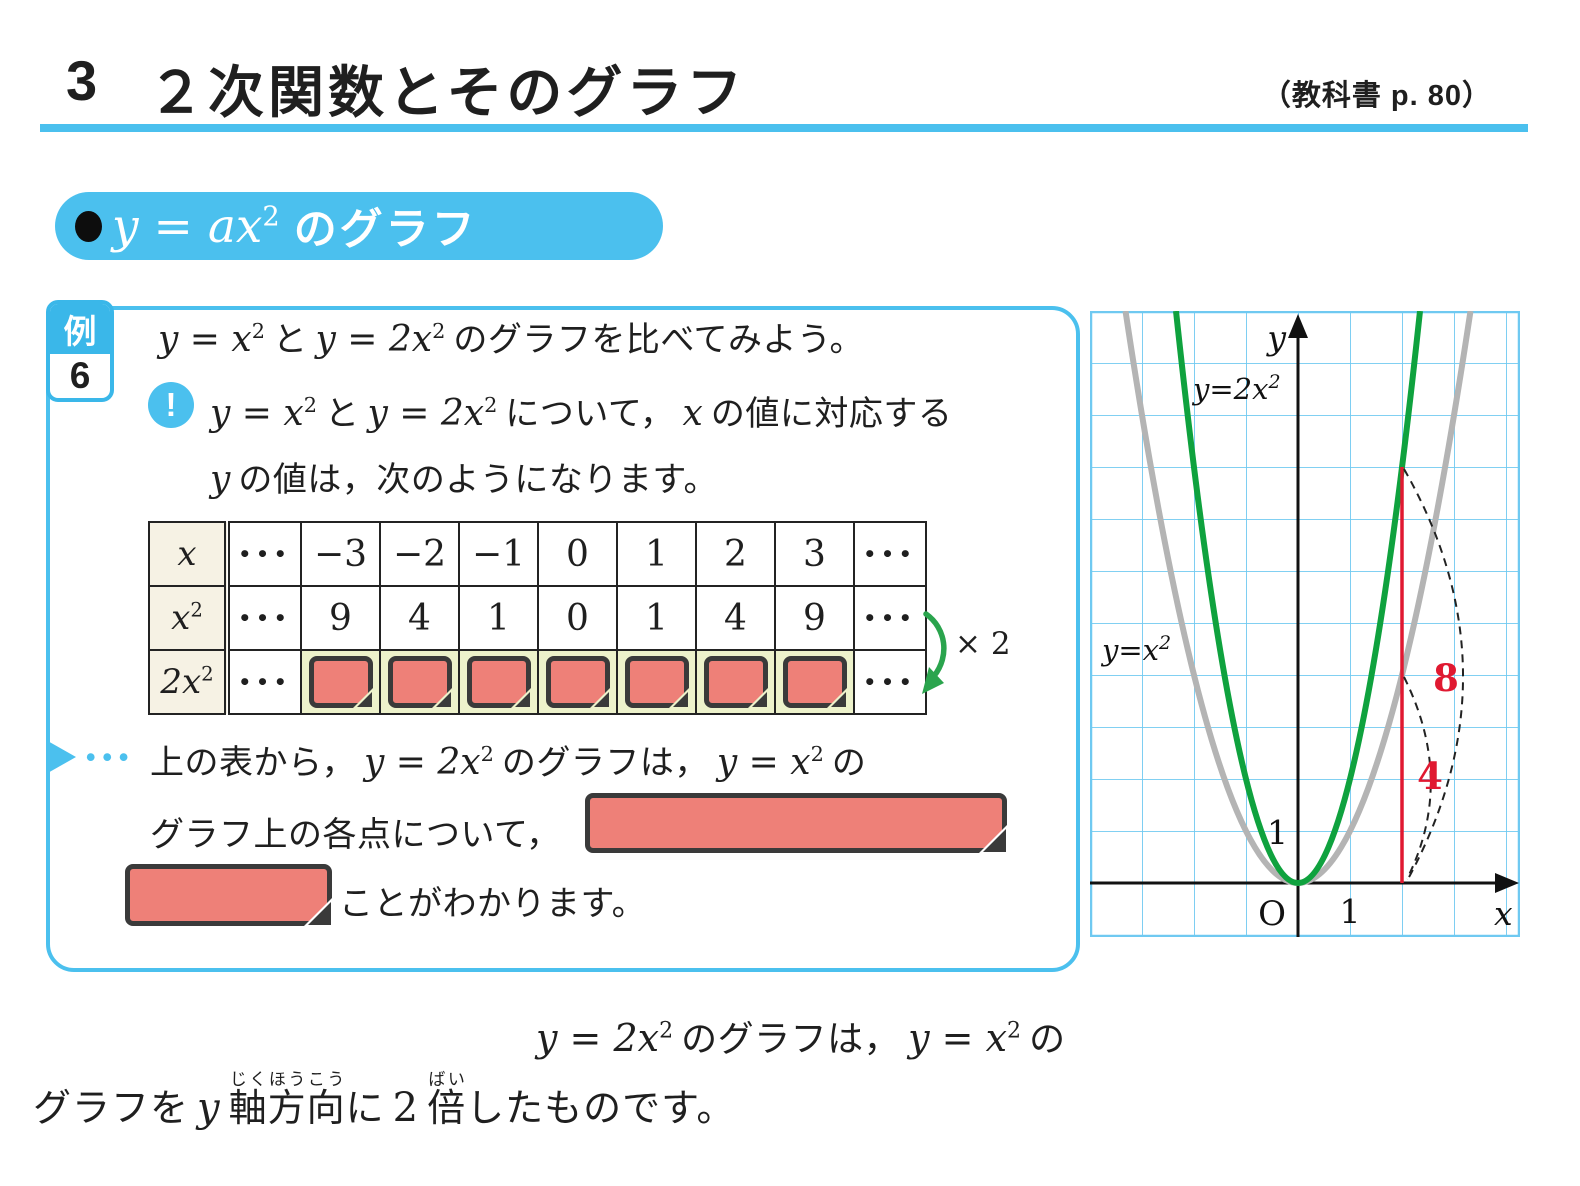 The height and width of the screenshot is (1186, 1580). I want to click on ruby-base: 倍, so click(447, 1109).